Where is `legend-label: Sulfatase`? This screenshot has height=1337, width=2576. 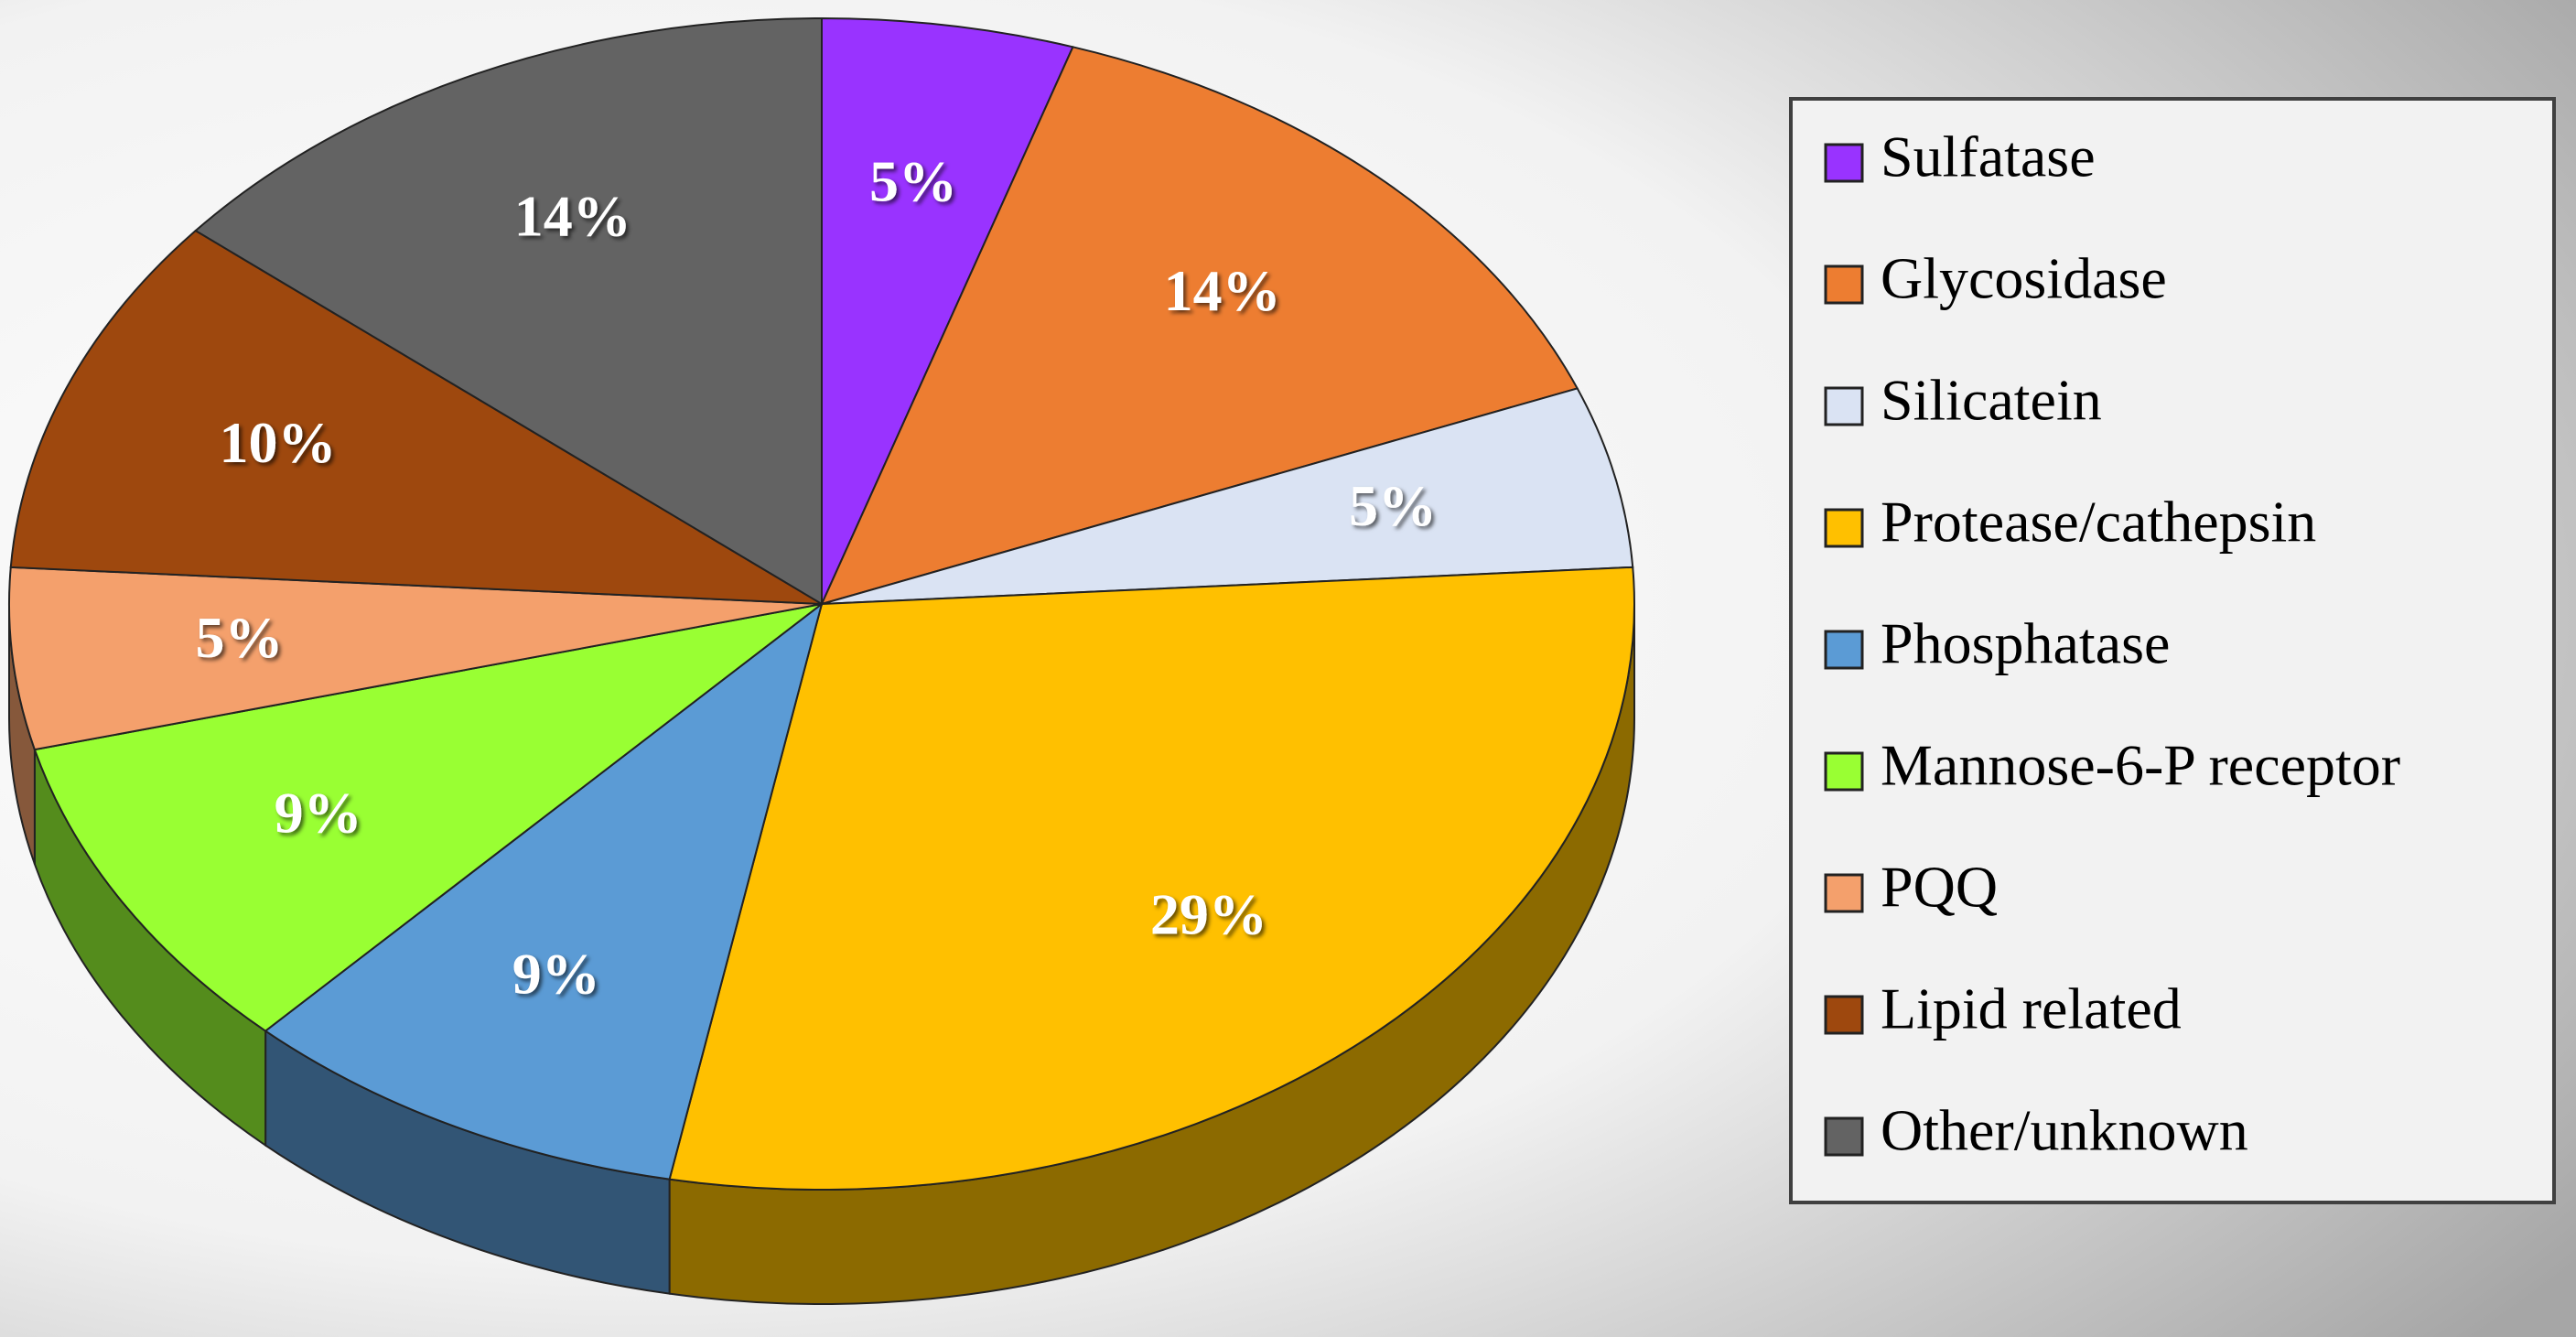 legend-label: Sulfatase is located at coordinates (1989, 157).